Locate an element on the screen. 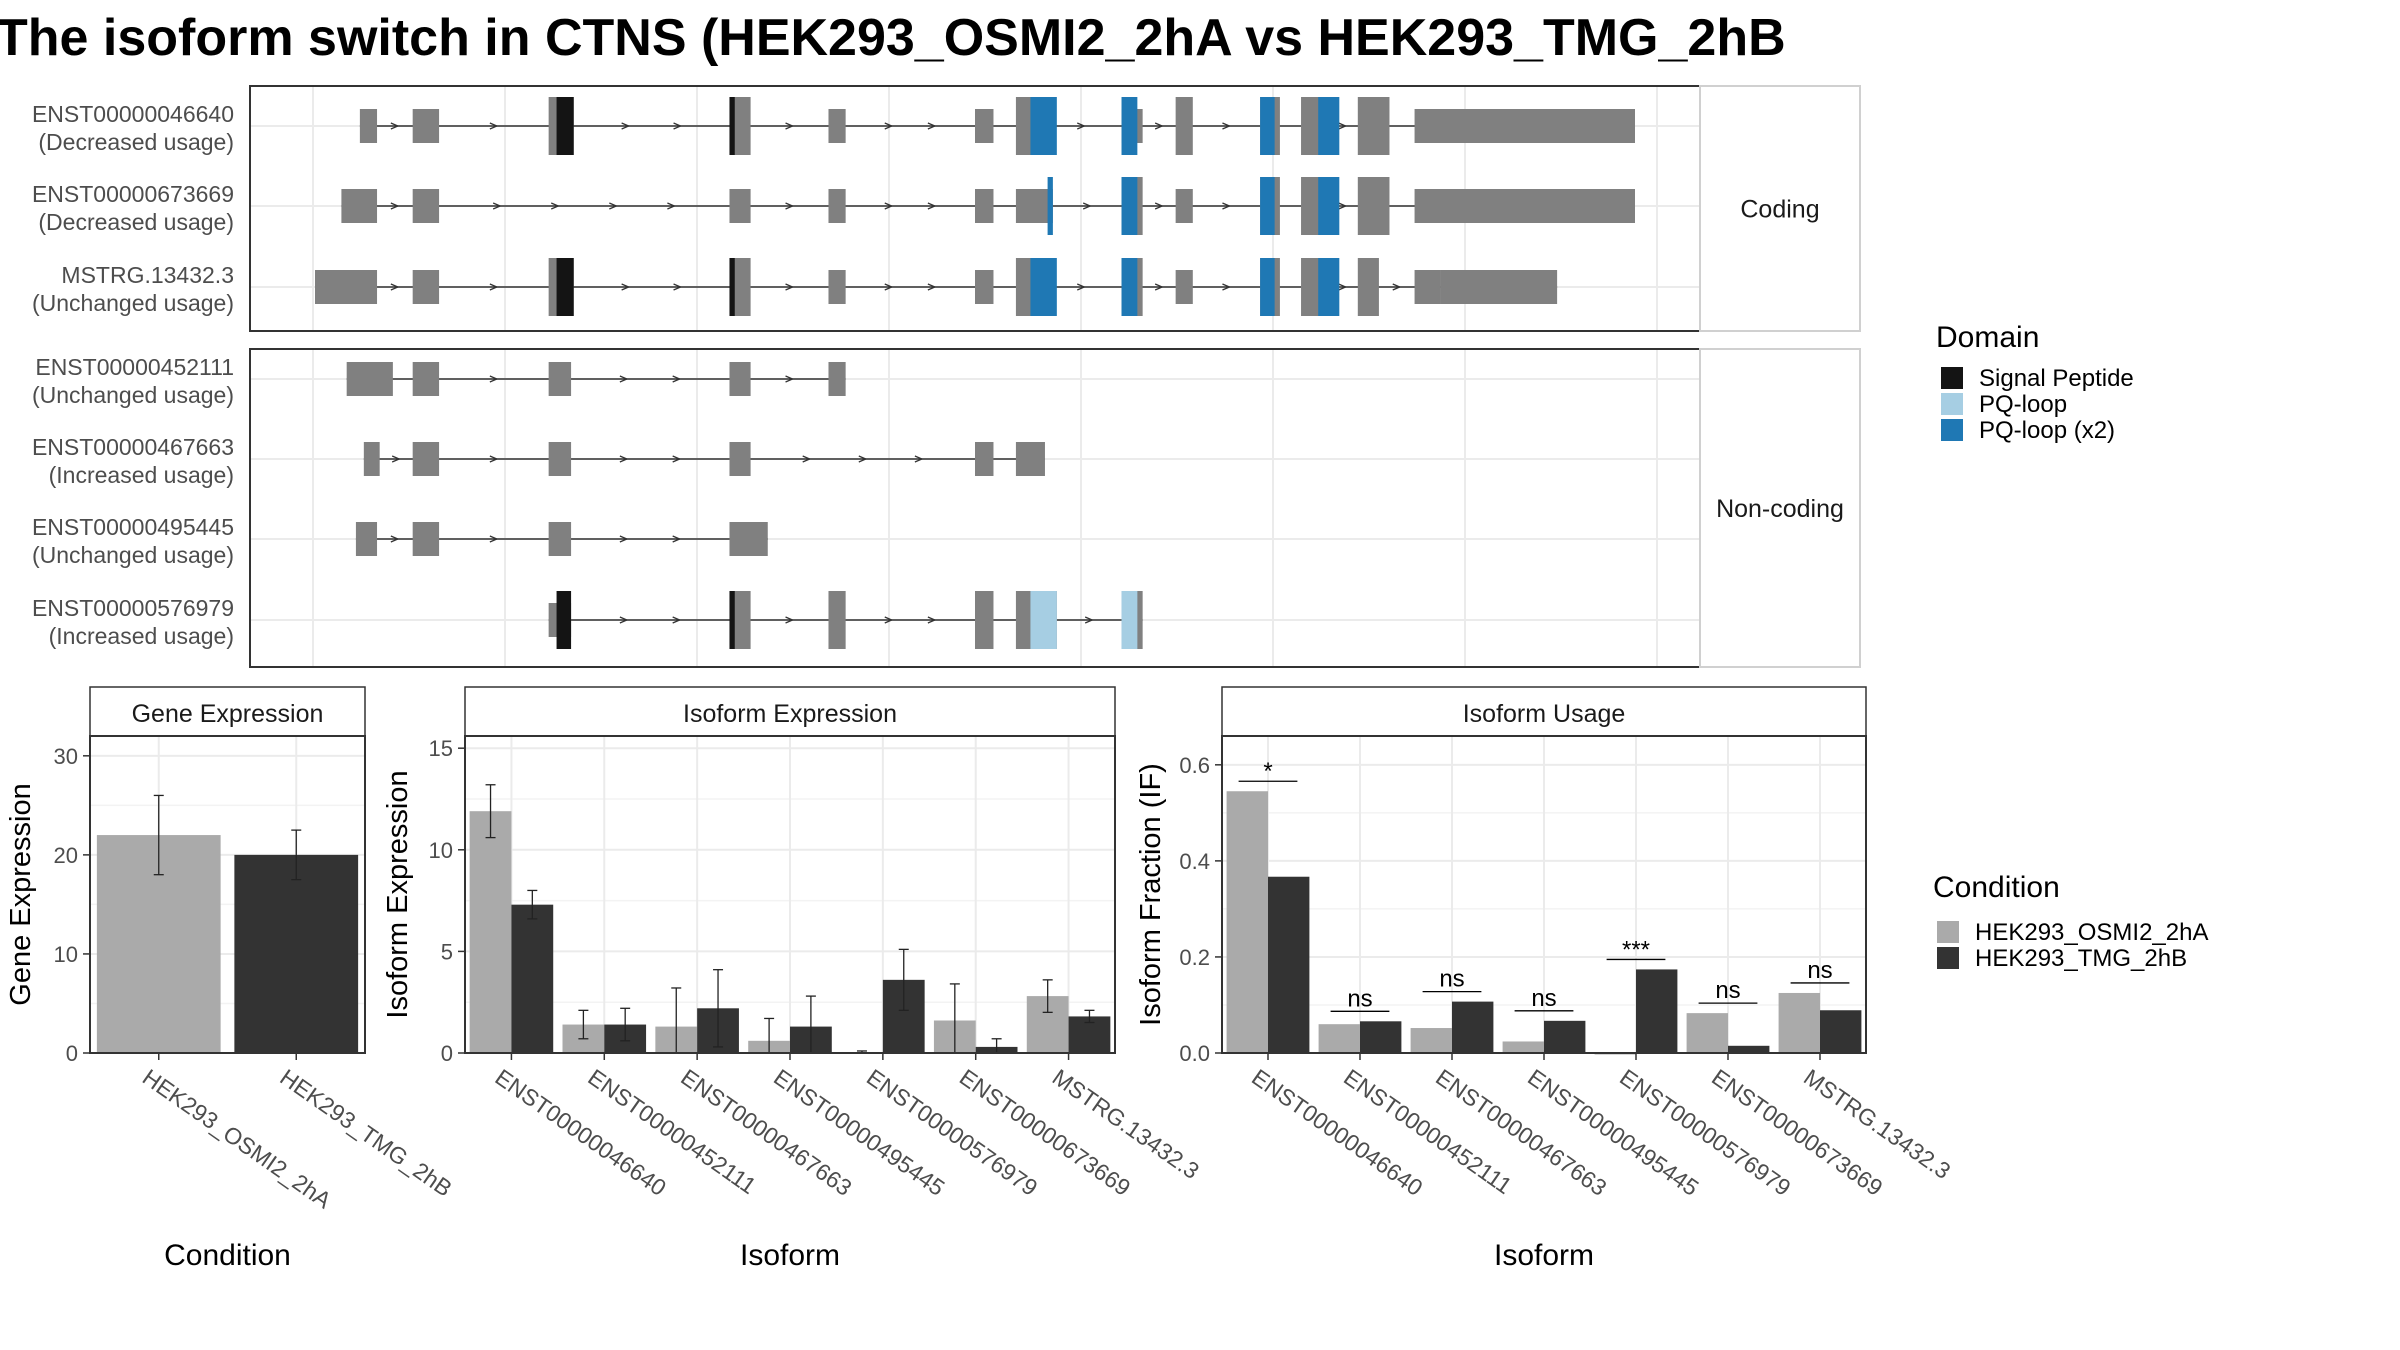  y-tick-label: 0.4 is located at coordinates (1194, 861).